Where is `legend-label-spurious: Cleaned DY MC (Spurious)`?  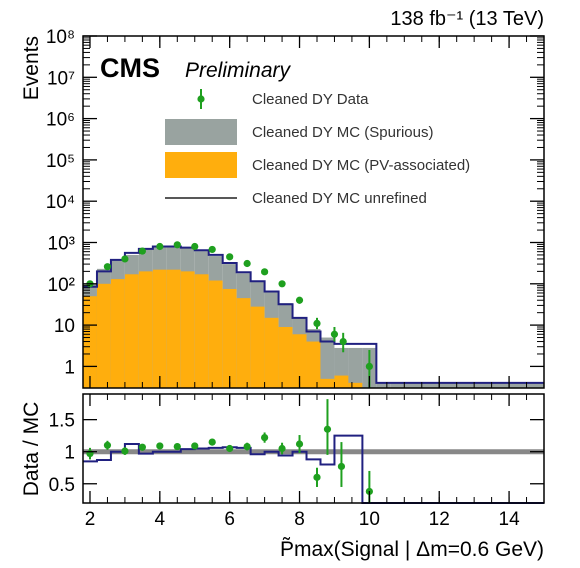
legend-label-spurious: Cleaned DY MC (Spurious) is located at coordinates (342, 132).